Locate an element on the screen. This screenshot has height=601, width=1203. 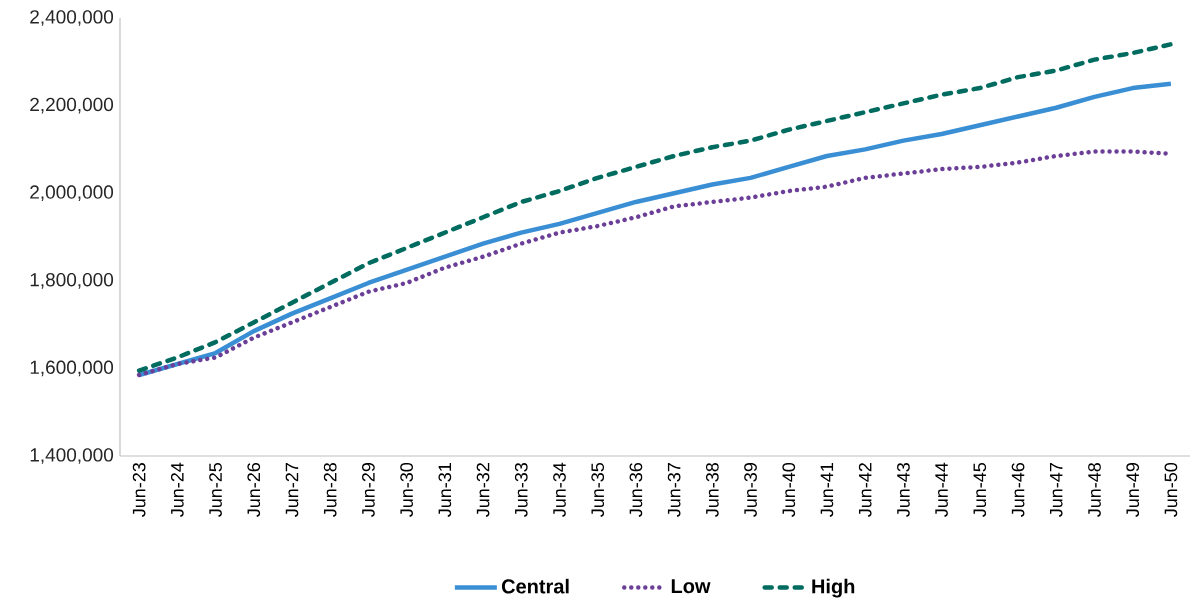
x-tick-label: Jun-26 is located at coordinates (254, 490).